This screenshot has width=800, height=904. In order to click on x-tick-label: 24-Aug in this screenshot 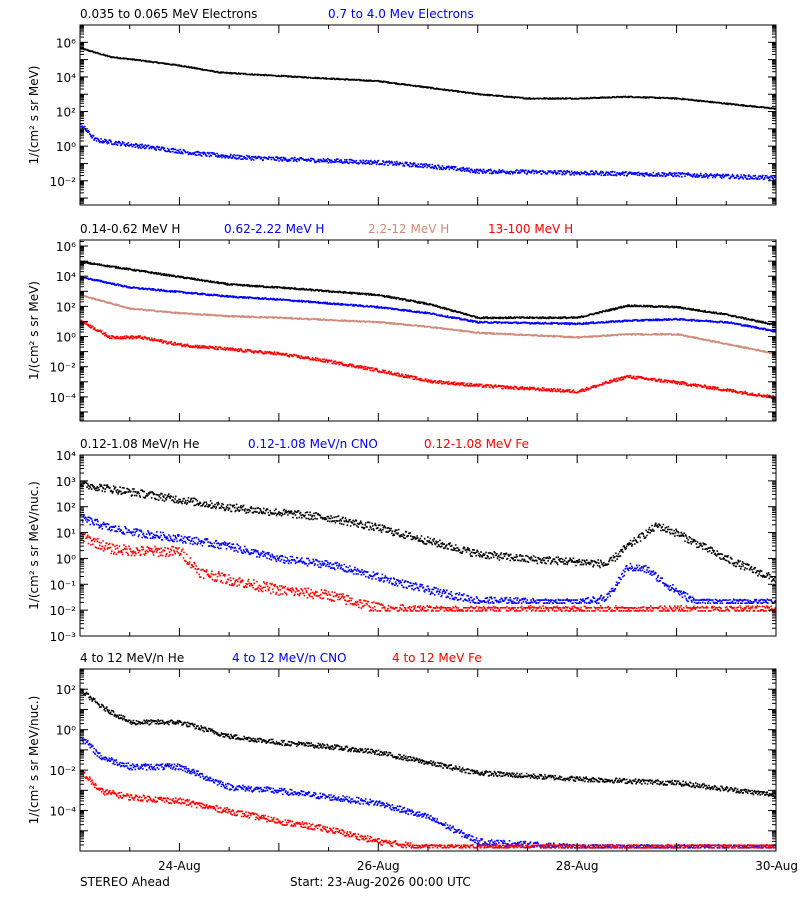, I will do `click(179, 866)`.